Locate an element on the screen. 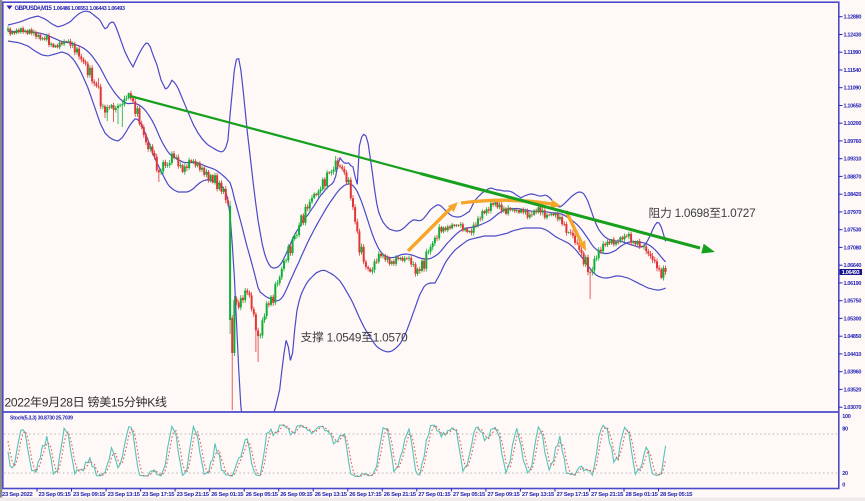 The height and width of the screenshot is (501, 865). svg-text: 100 is located at coordinates (846, 417).